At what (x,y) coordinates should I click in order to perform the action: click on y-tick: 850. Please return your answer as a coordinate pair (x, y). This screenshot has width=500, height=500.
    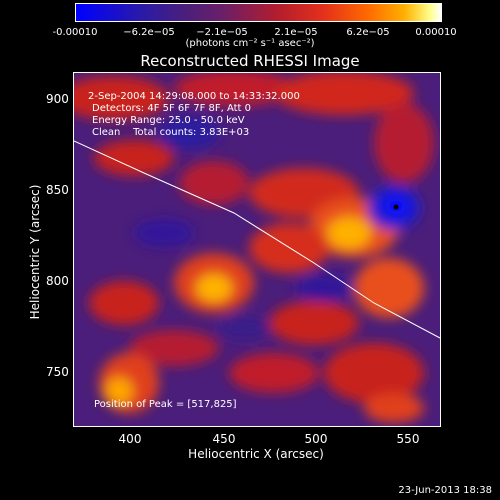
    Looking at the image, I should click on (57, 190).